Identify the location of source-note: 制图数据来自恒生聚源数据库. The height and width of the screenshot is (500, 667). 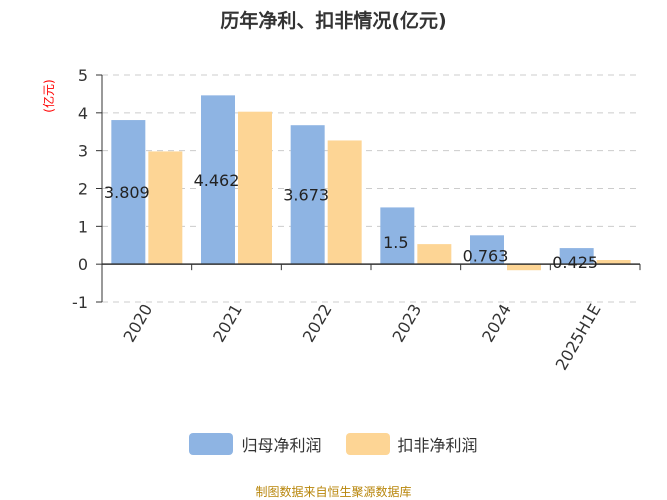
(333, 492).